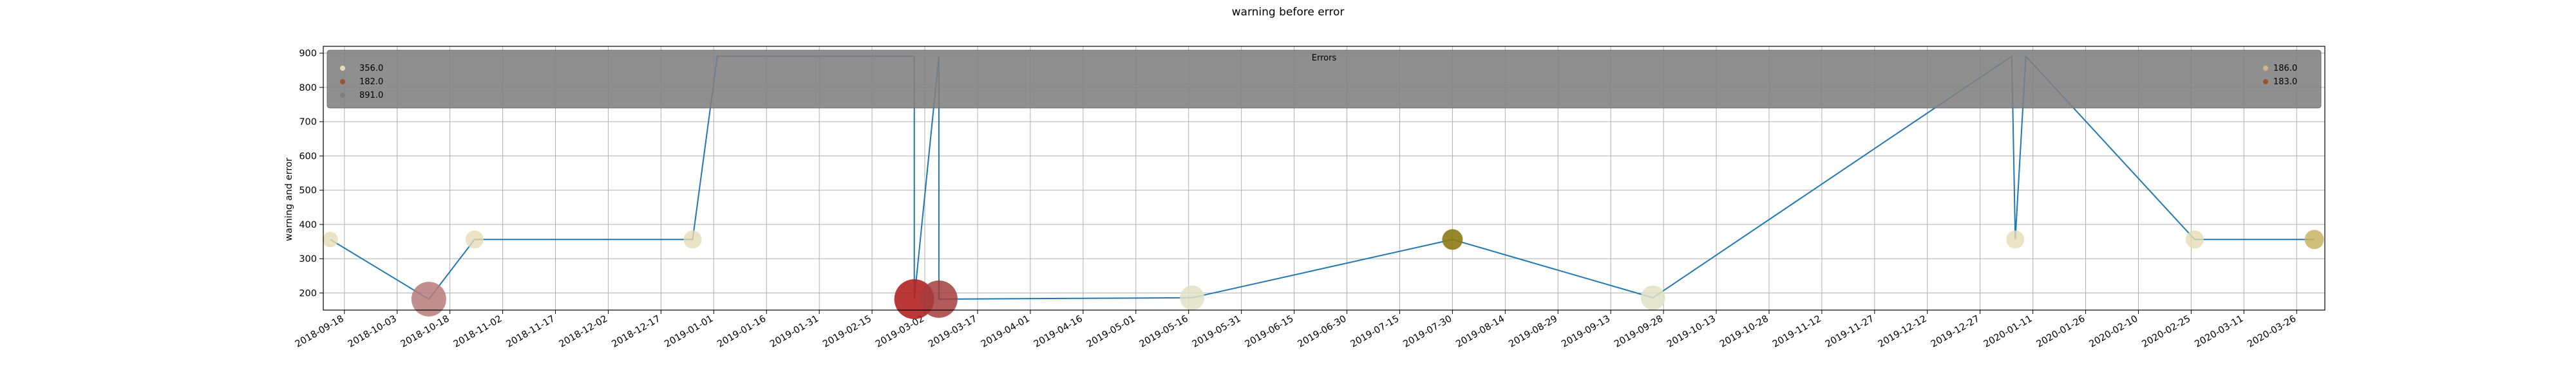 The image size is (2576, 386). Describe the element at coordinates (2008, 332) in the screenshot. I see `x-tick-label: 2020-01-11` at that location.